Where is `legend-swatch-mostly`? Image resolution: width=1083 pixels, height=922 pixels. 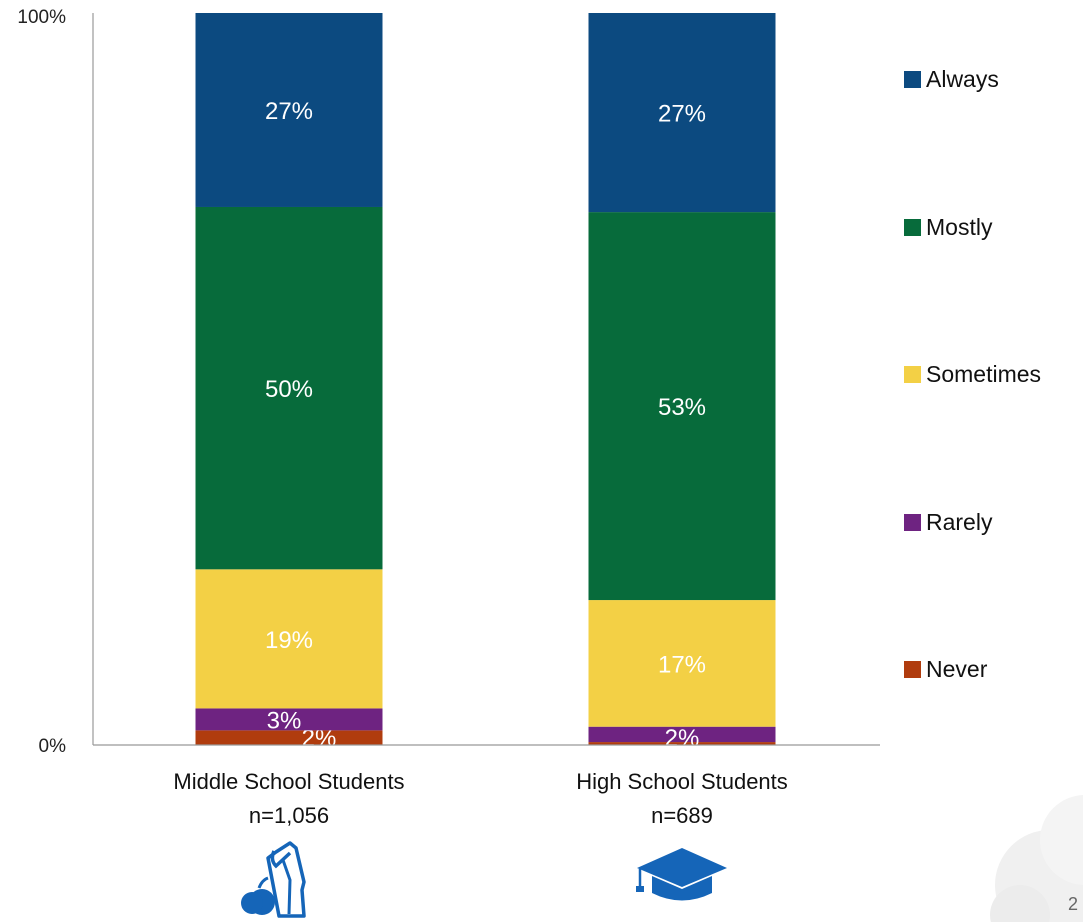
legend-swatch-mostly is located at coordinates (912, 227).